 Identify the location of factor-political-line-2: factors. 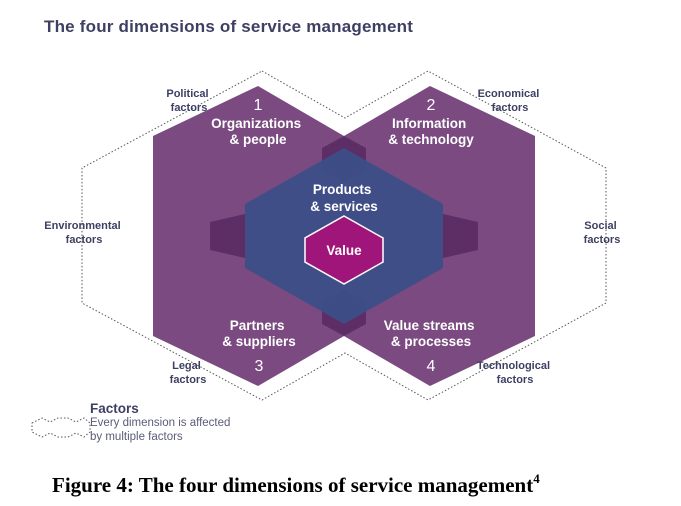
(189, 108).